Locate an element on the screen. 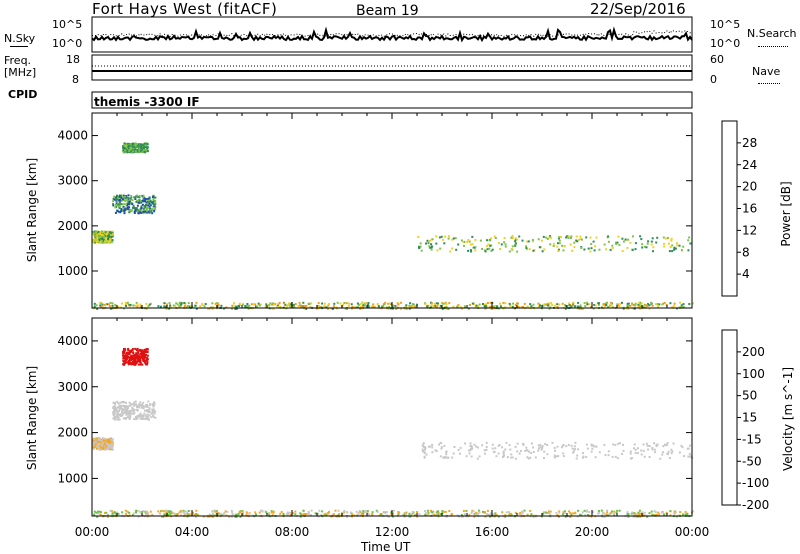 This screenshot has width=800, height=554. station-title: Fort Hays West (fitACF) is located at coordinates (185, 9).